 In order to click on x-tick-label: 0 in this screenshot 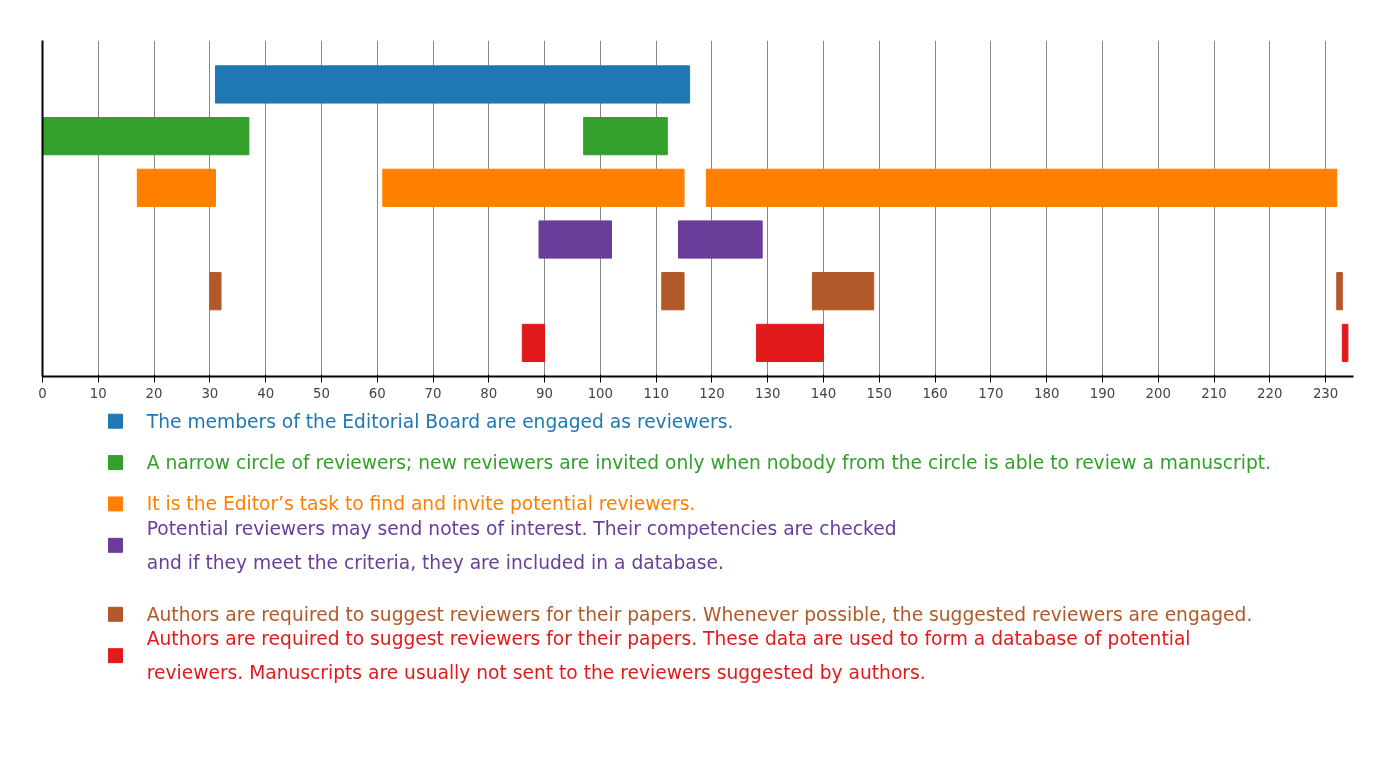, I will do `click(42, 393)`.